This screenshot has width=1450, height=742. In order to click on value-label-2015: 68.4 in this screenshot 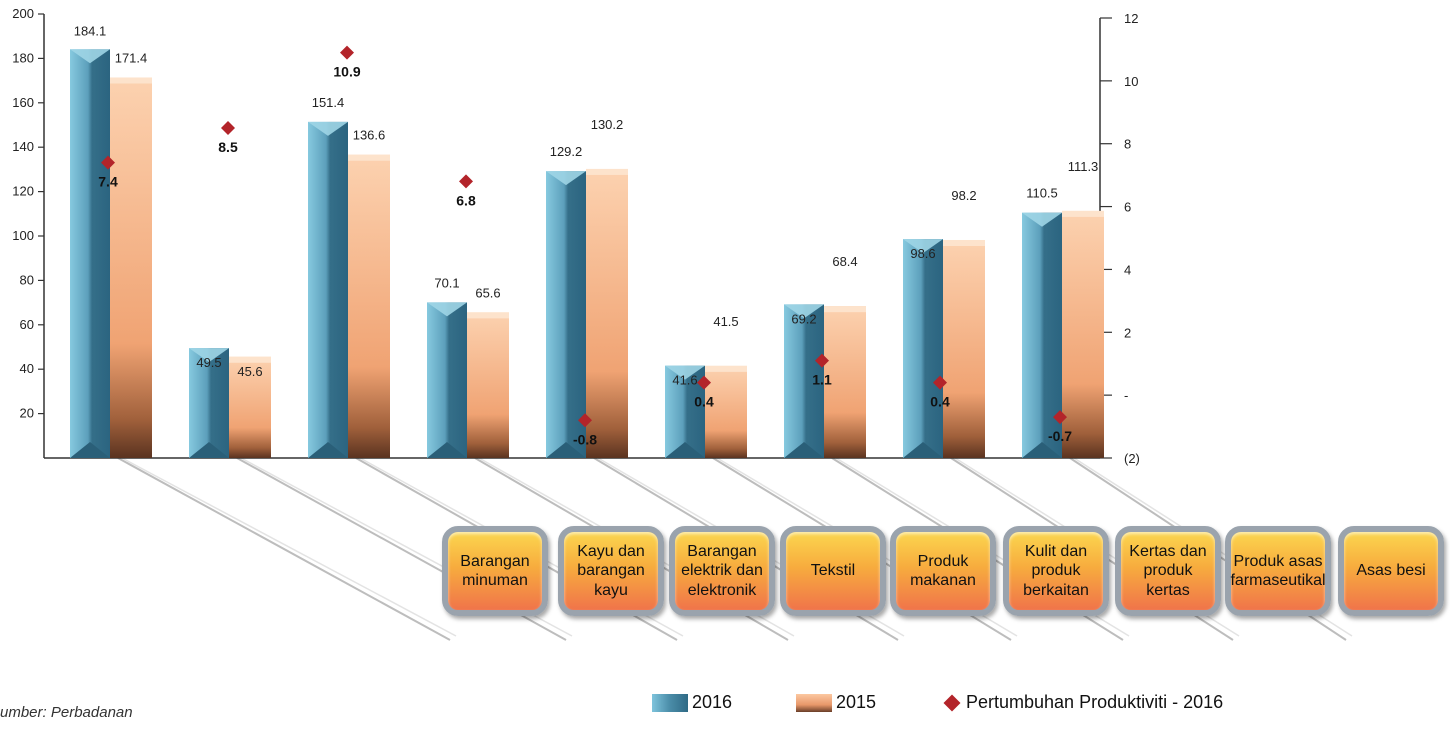, I will do `click(844, 261)`.